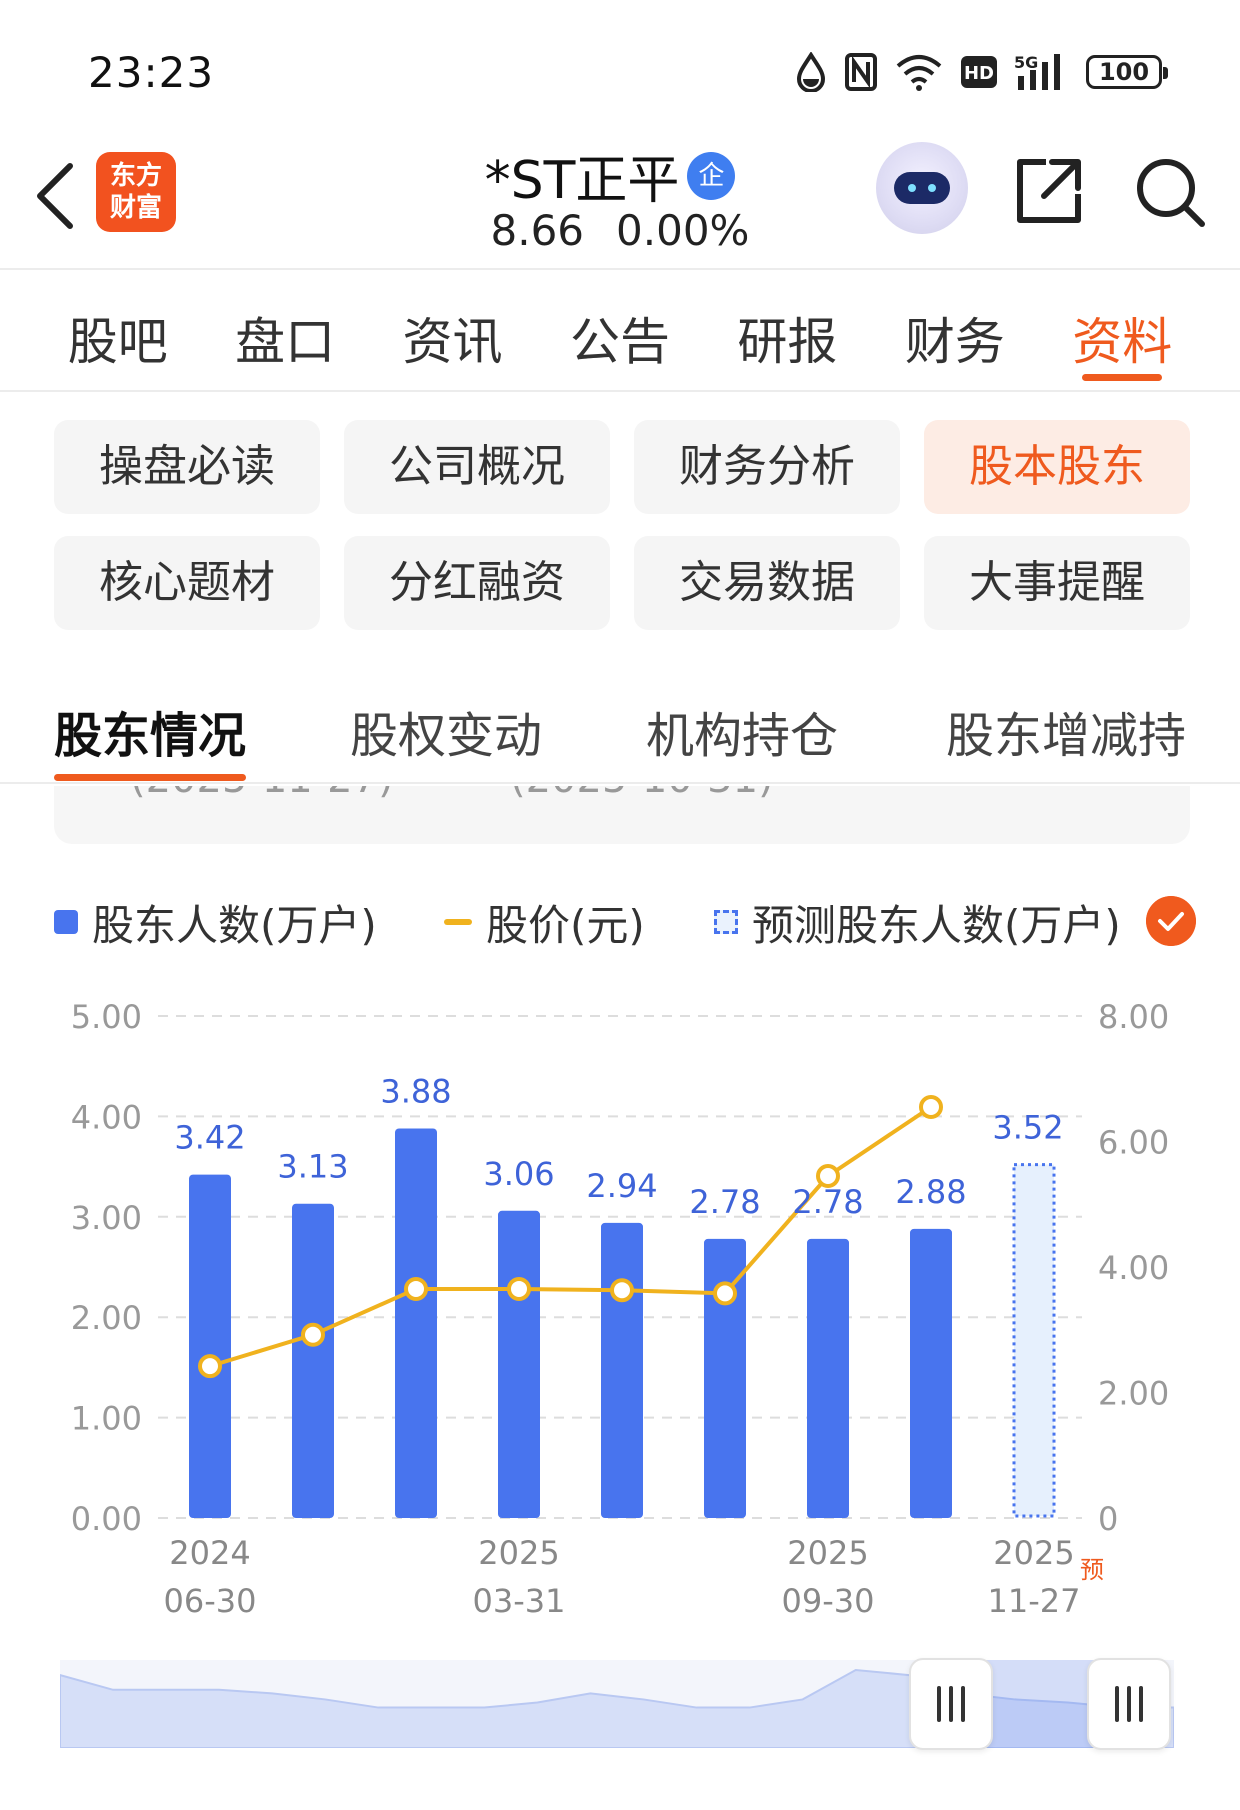 The height and width of the screenshot is (1810, 1240). What do you see at coordinates (209, 1138) in the screenshot?
I see `bar-data-label: 3.42` at bounding box center [209, 1138].